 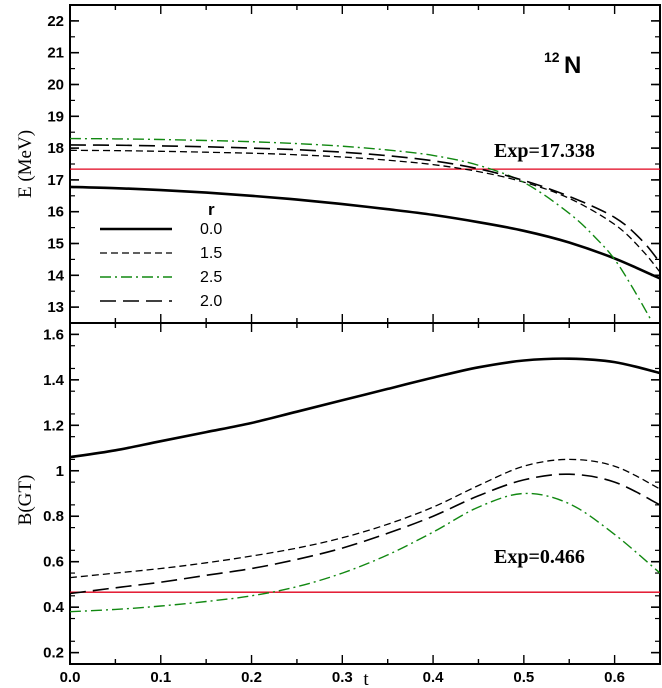 I want to click on bgt-y-tick-label: 0.8, so click(x=53, y=516).